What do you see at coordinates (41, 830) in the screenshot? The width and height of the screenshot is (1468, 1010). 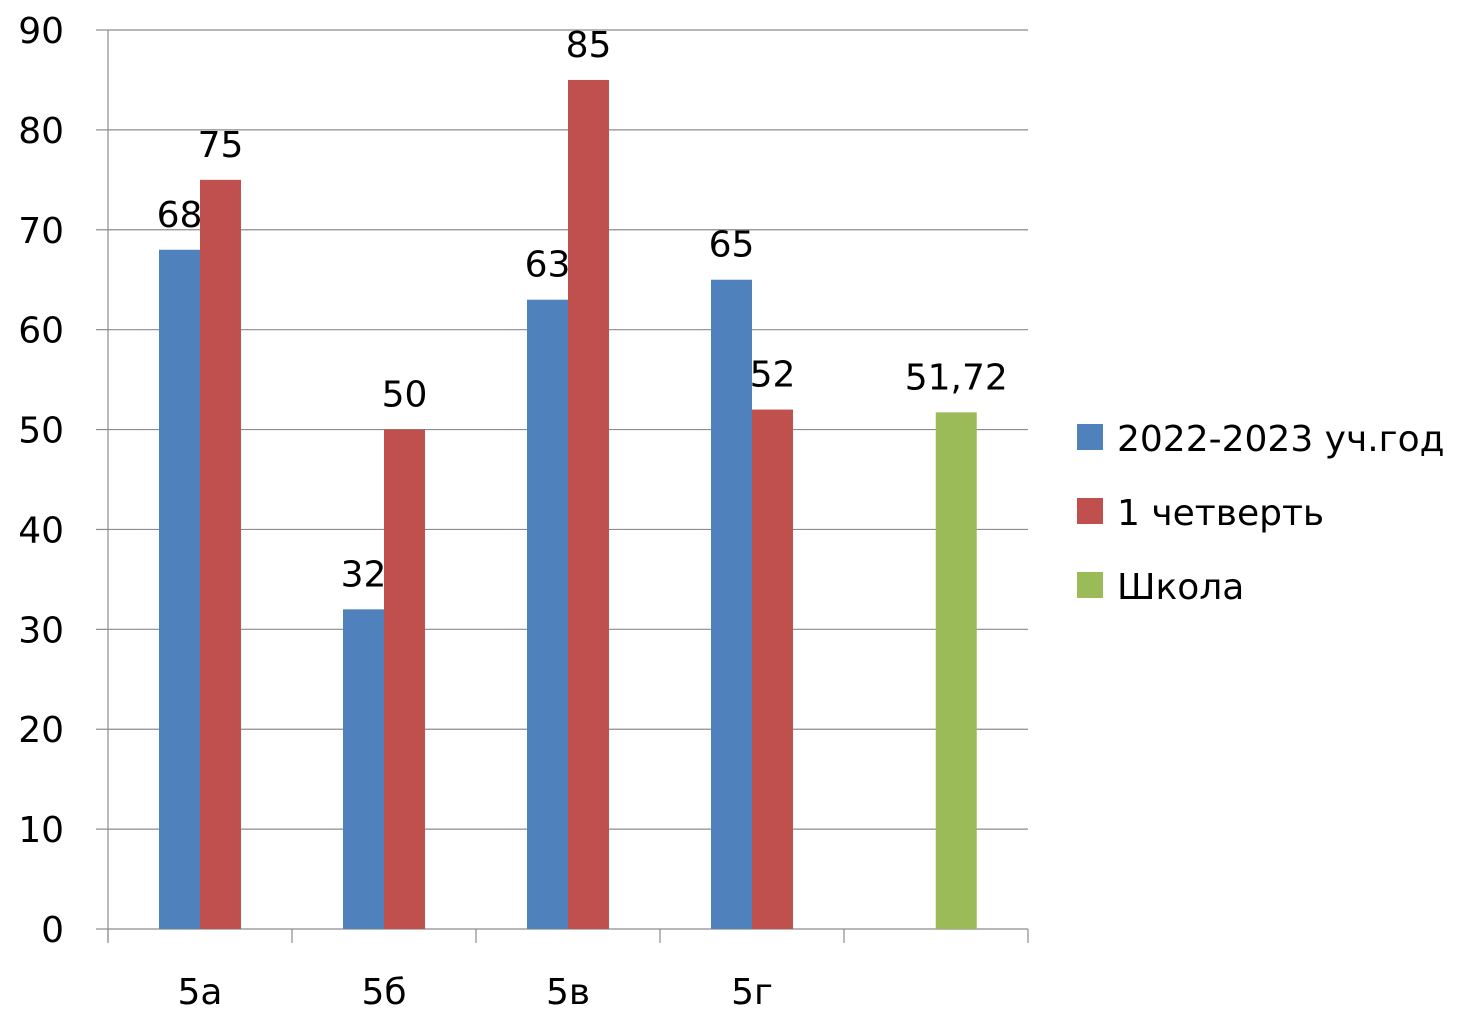 I see `y-tick-label: 10` at bounding box center [41, 830].